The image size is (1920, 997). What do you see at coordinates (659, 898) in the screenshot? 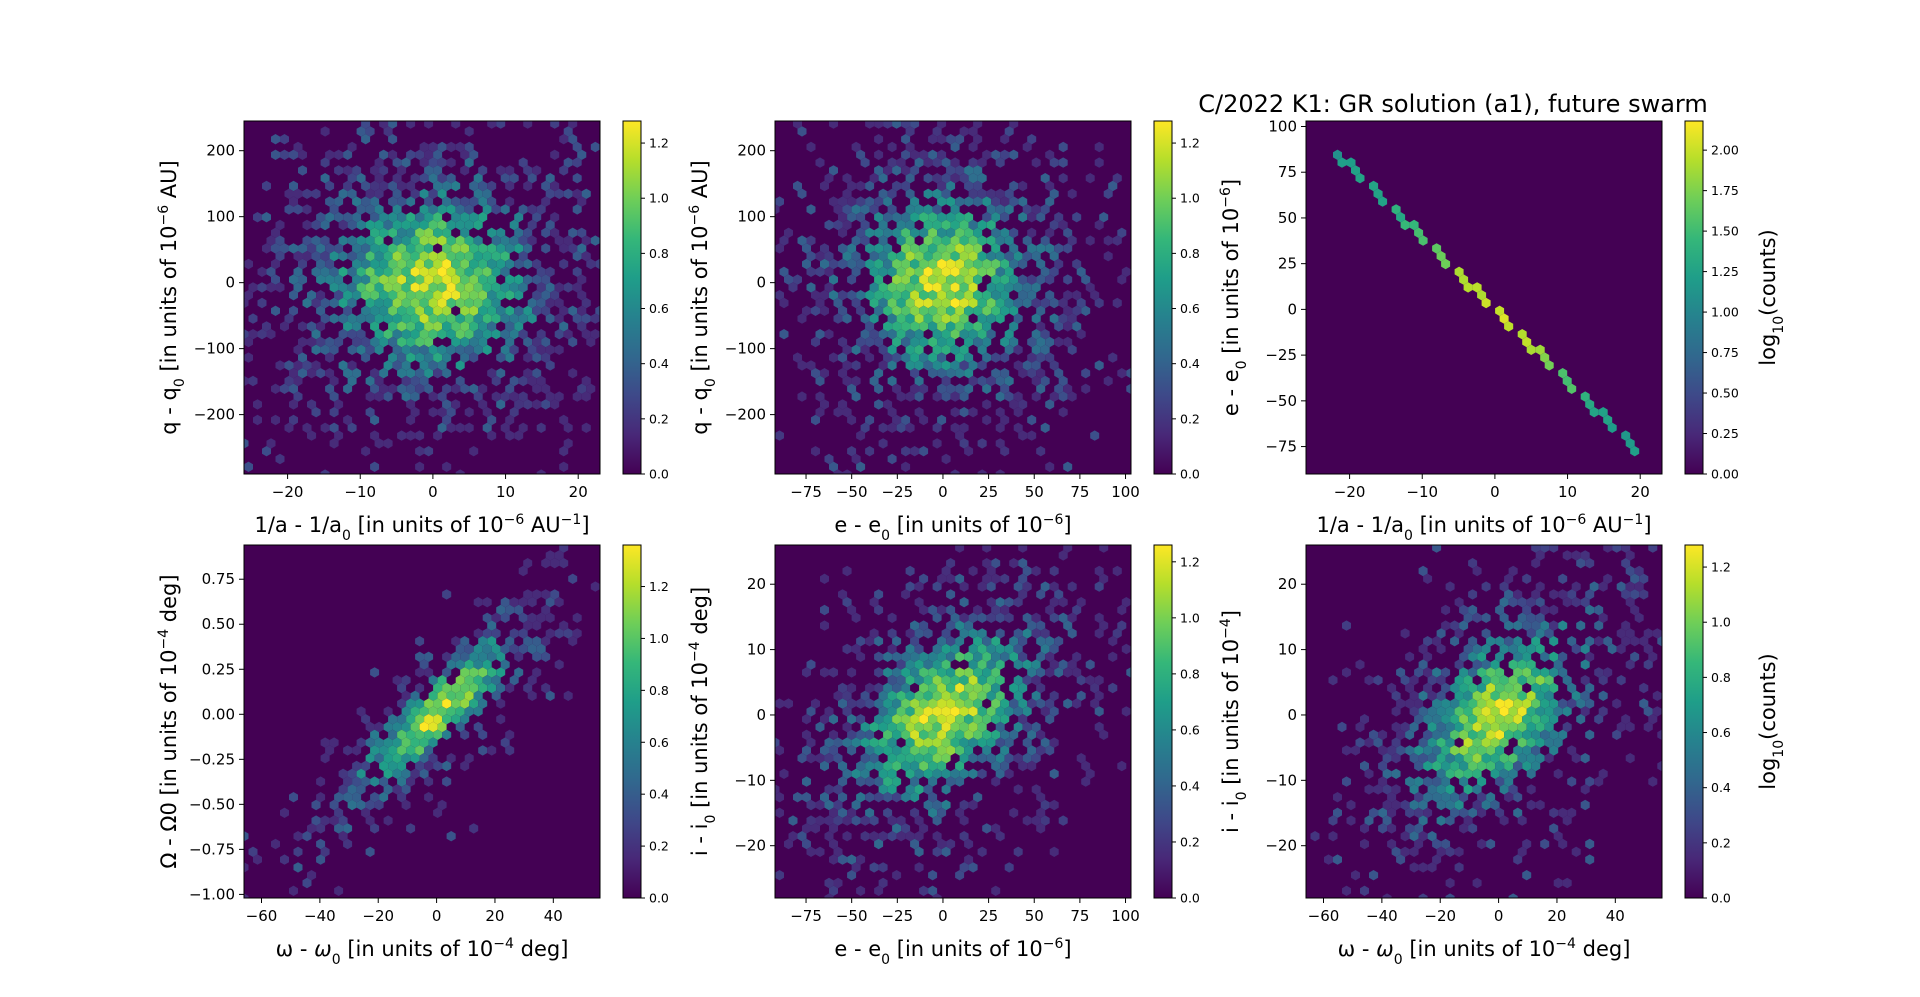
I see `colorbar-tick-label: 0.0` at bounding box center [659, 898].